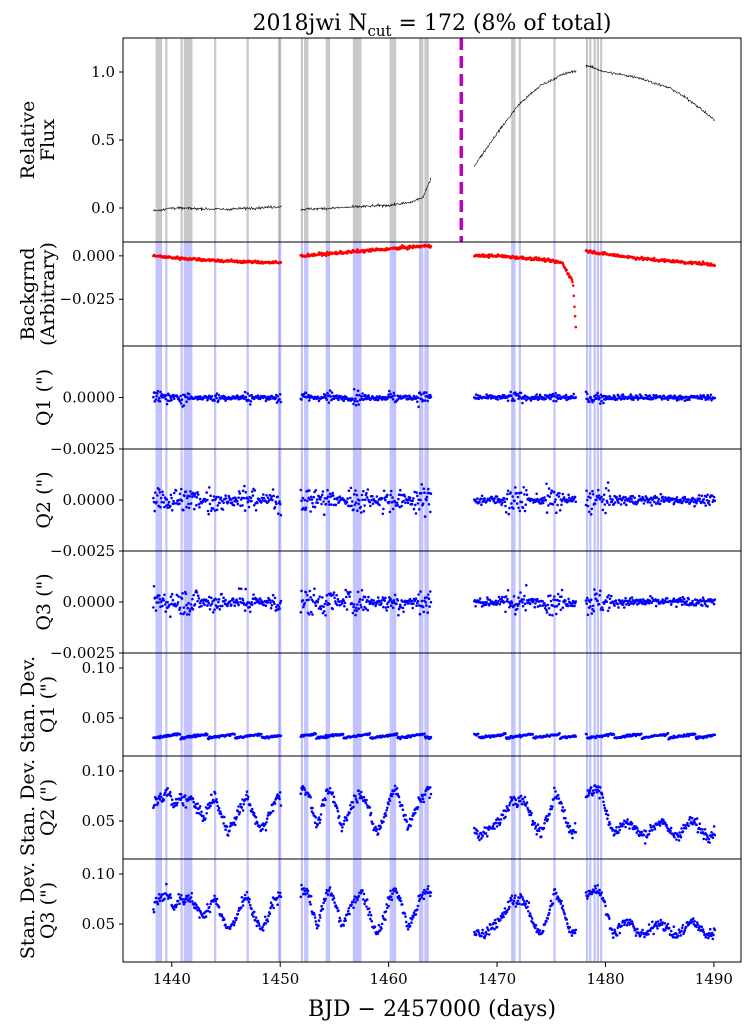 The height and width of the screenshot is (1034, 753). I want to click on y-axis-label-line: (Arbitrary), so click(48, 294).